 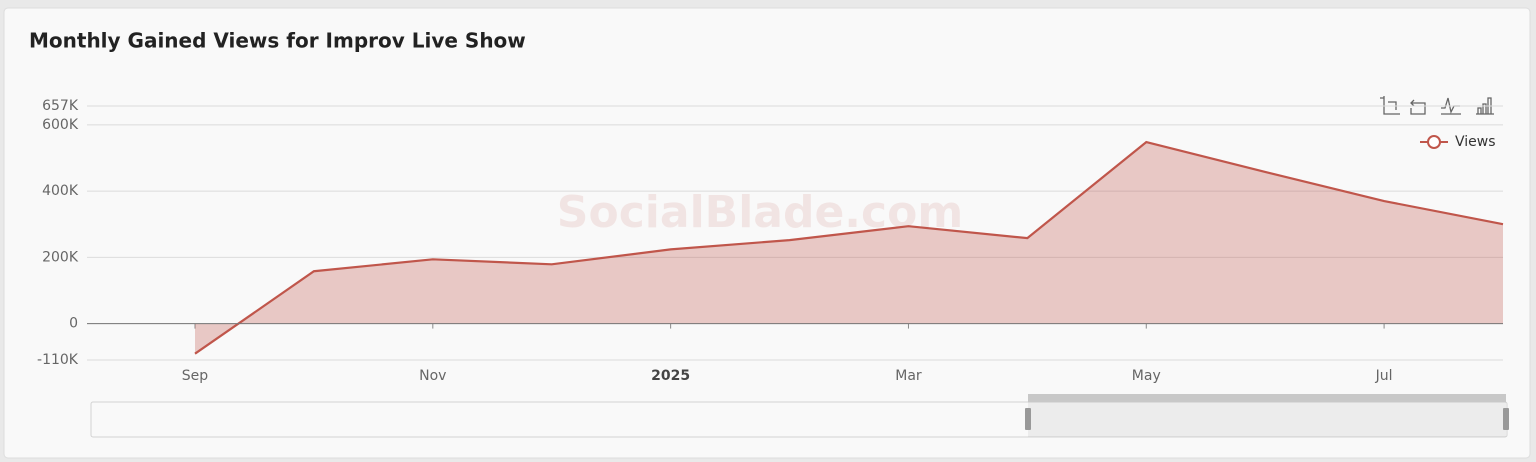 What do you see at coordinates (60, 257) in the screenshot?
I see `y-tick-label: 200K` at bounding box center [60, 257].